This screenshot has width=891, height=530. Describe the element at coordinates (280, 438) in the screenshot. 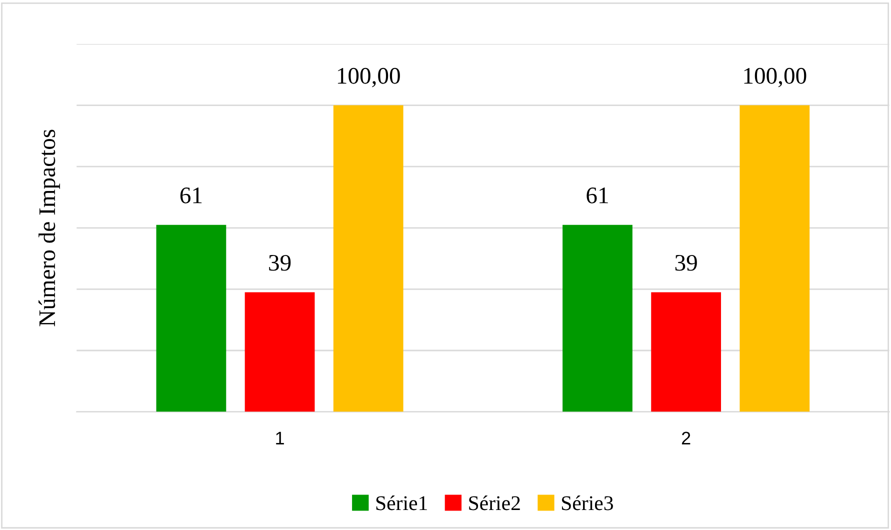

I see `x-tick-label: 1` at that location.